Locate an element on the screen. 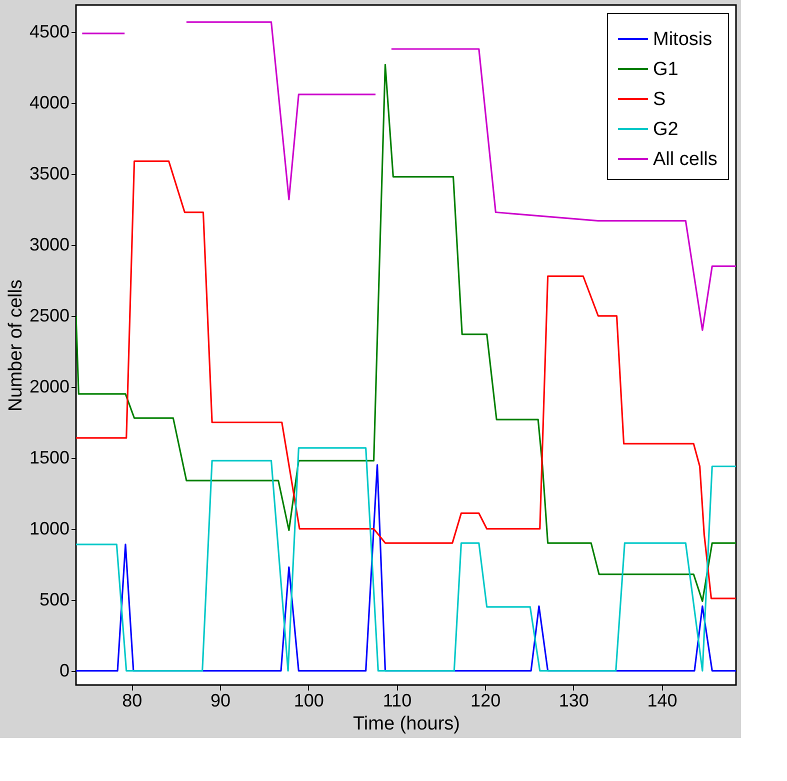 Image resolution: width=787 pixels, height=781 pixels. legend-label: G1 is located at coordinates (665, 69).